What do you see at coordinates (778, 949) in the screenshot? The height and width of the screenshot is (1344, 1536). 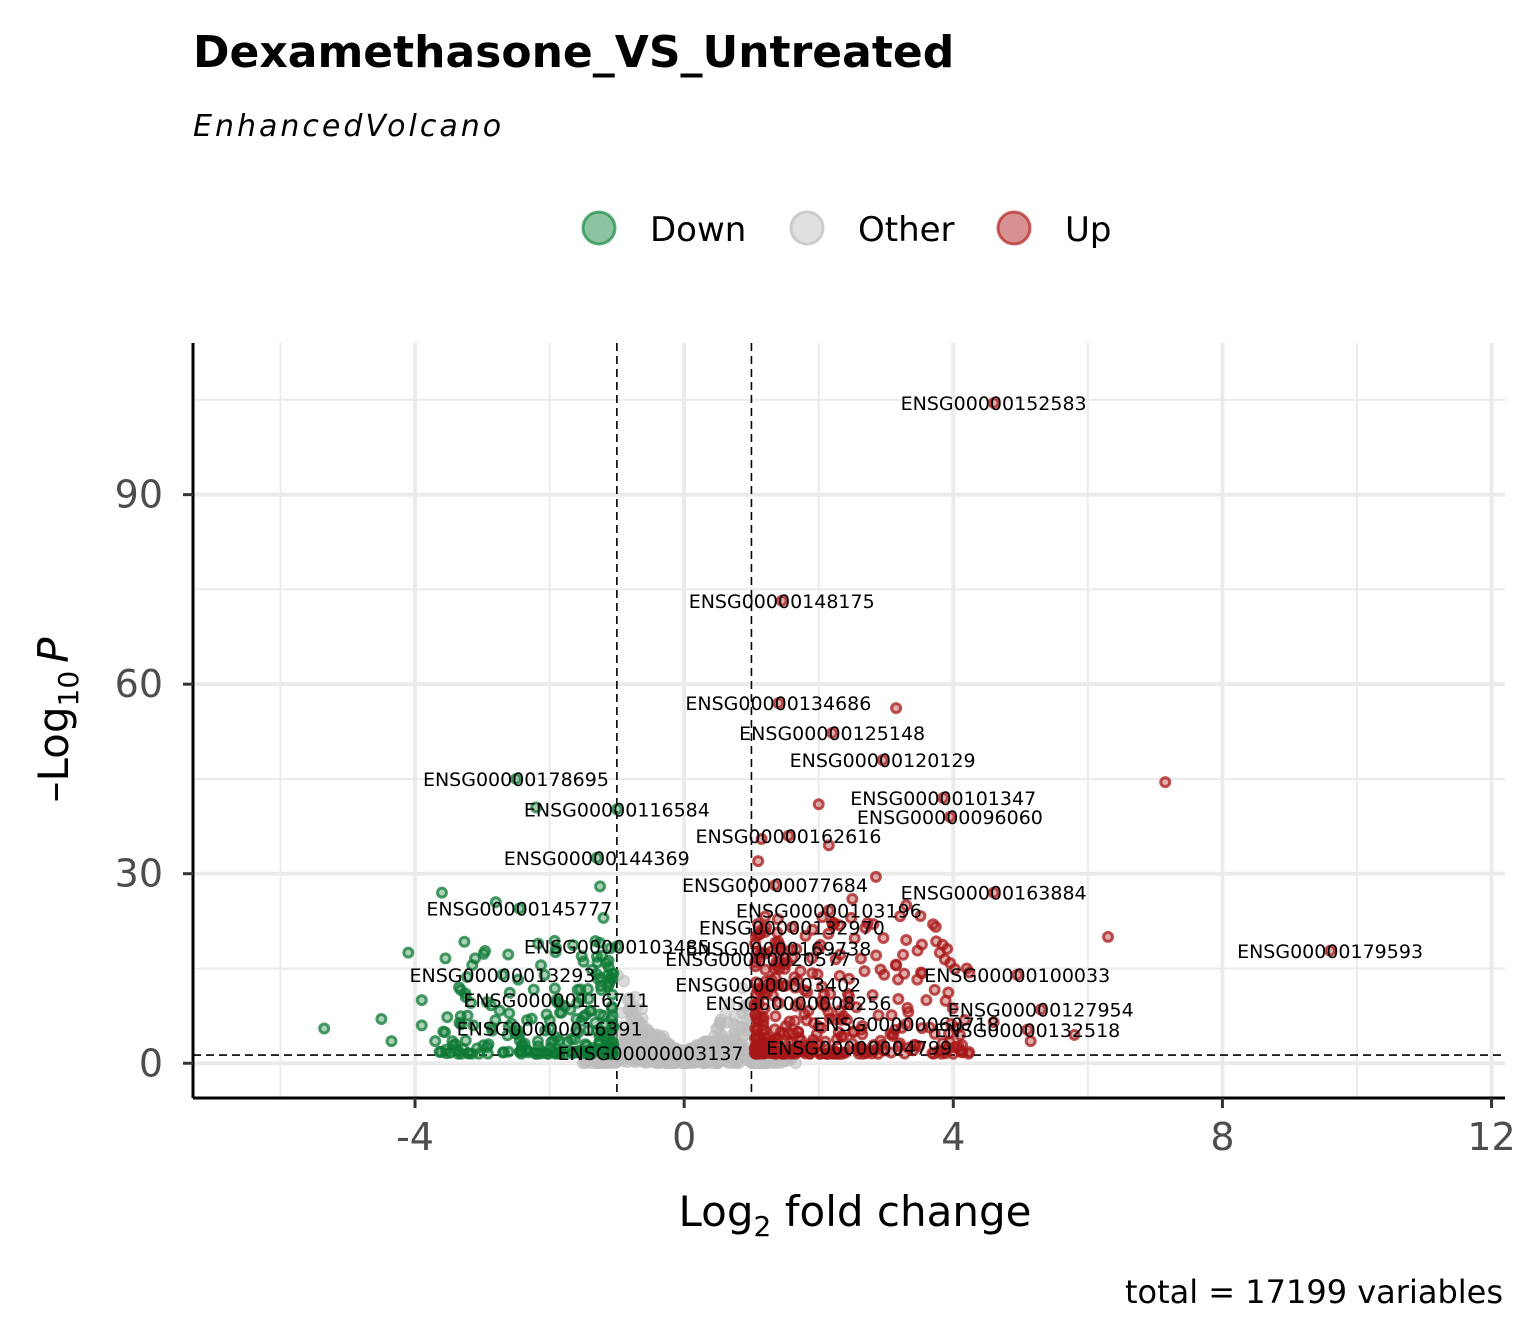 I see `gene-label: ENSG00000169738` at bounding box center [778, 949].